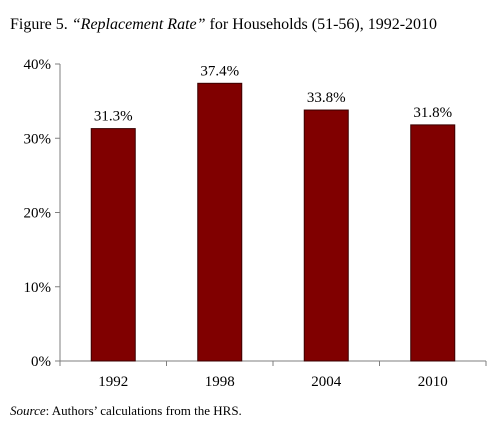  I want to click on figure-label: Figure 5., so click(39, 24).